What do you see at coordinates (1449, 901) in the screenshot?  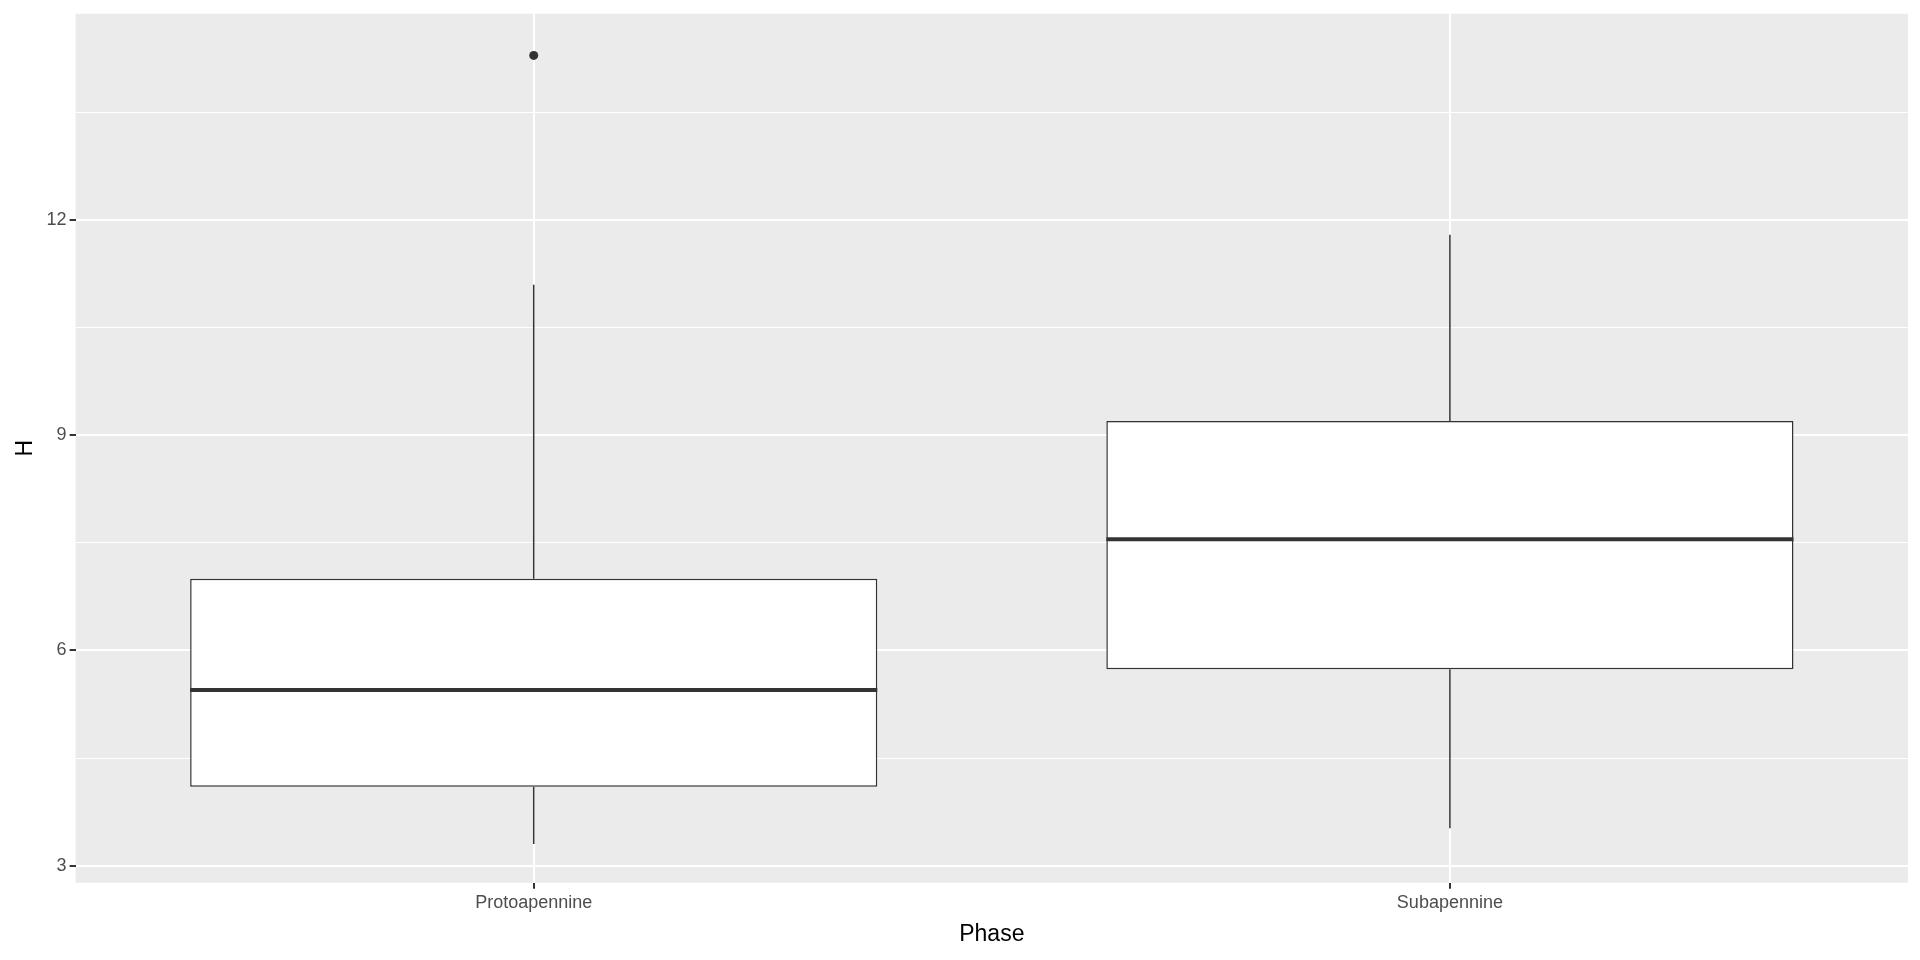 I see `x-tick-label: Subapennine` at bounding box center [1449, 901].